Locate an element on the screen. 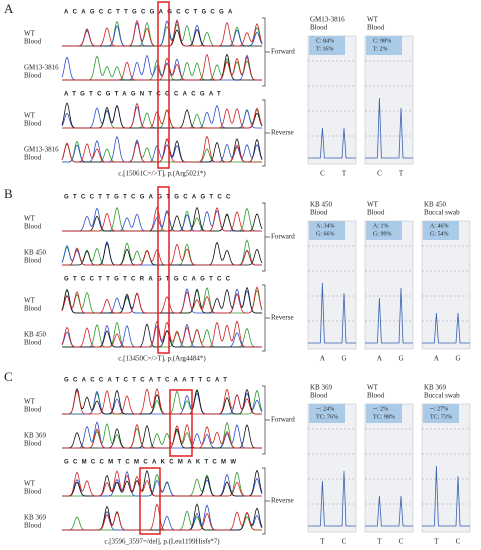 The image size is (481, 550). result: A: 34% is located at coordinates (325, 226).